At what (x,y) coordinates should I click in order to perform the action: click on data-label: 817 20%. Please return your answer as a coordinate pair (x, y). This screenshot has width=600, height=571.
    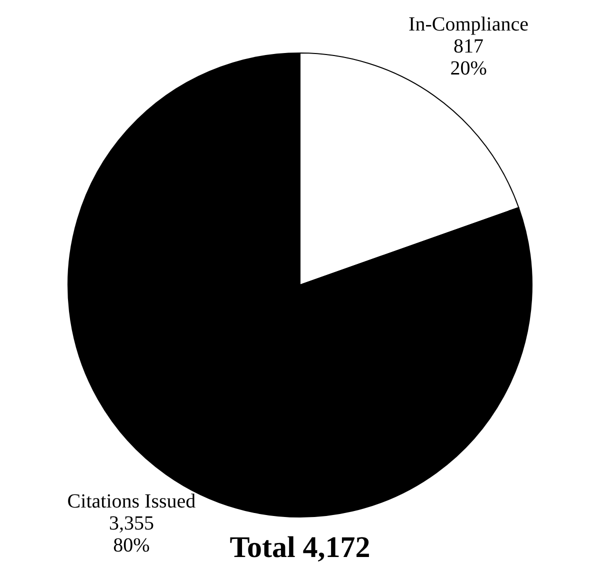
    Looking at the image, I should click on (468, 58).